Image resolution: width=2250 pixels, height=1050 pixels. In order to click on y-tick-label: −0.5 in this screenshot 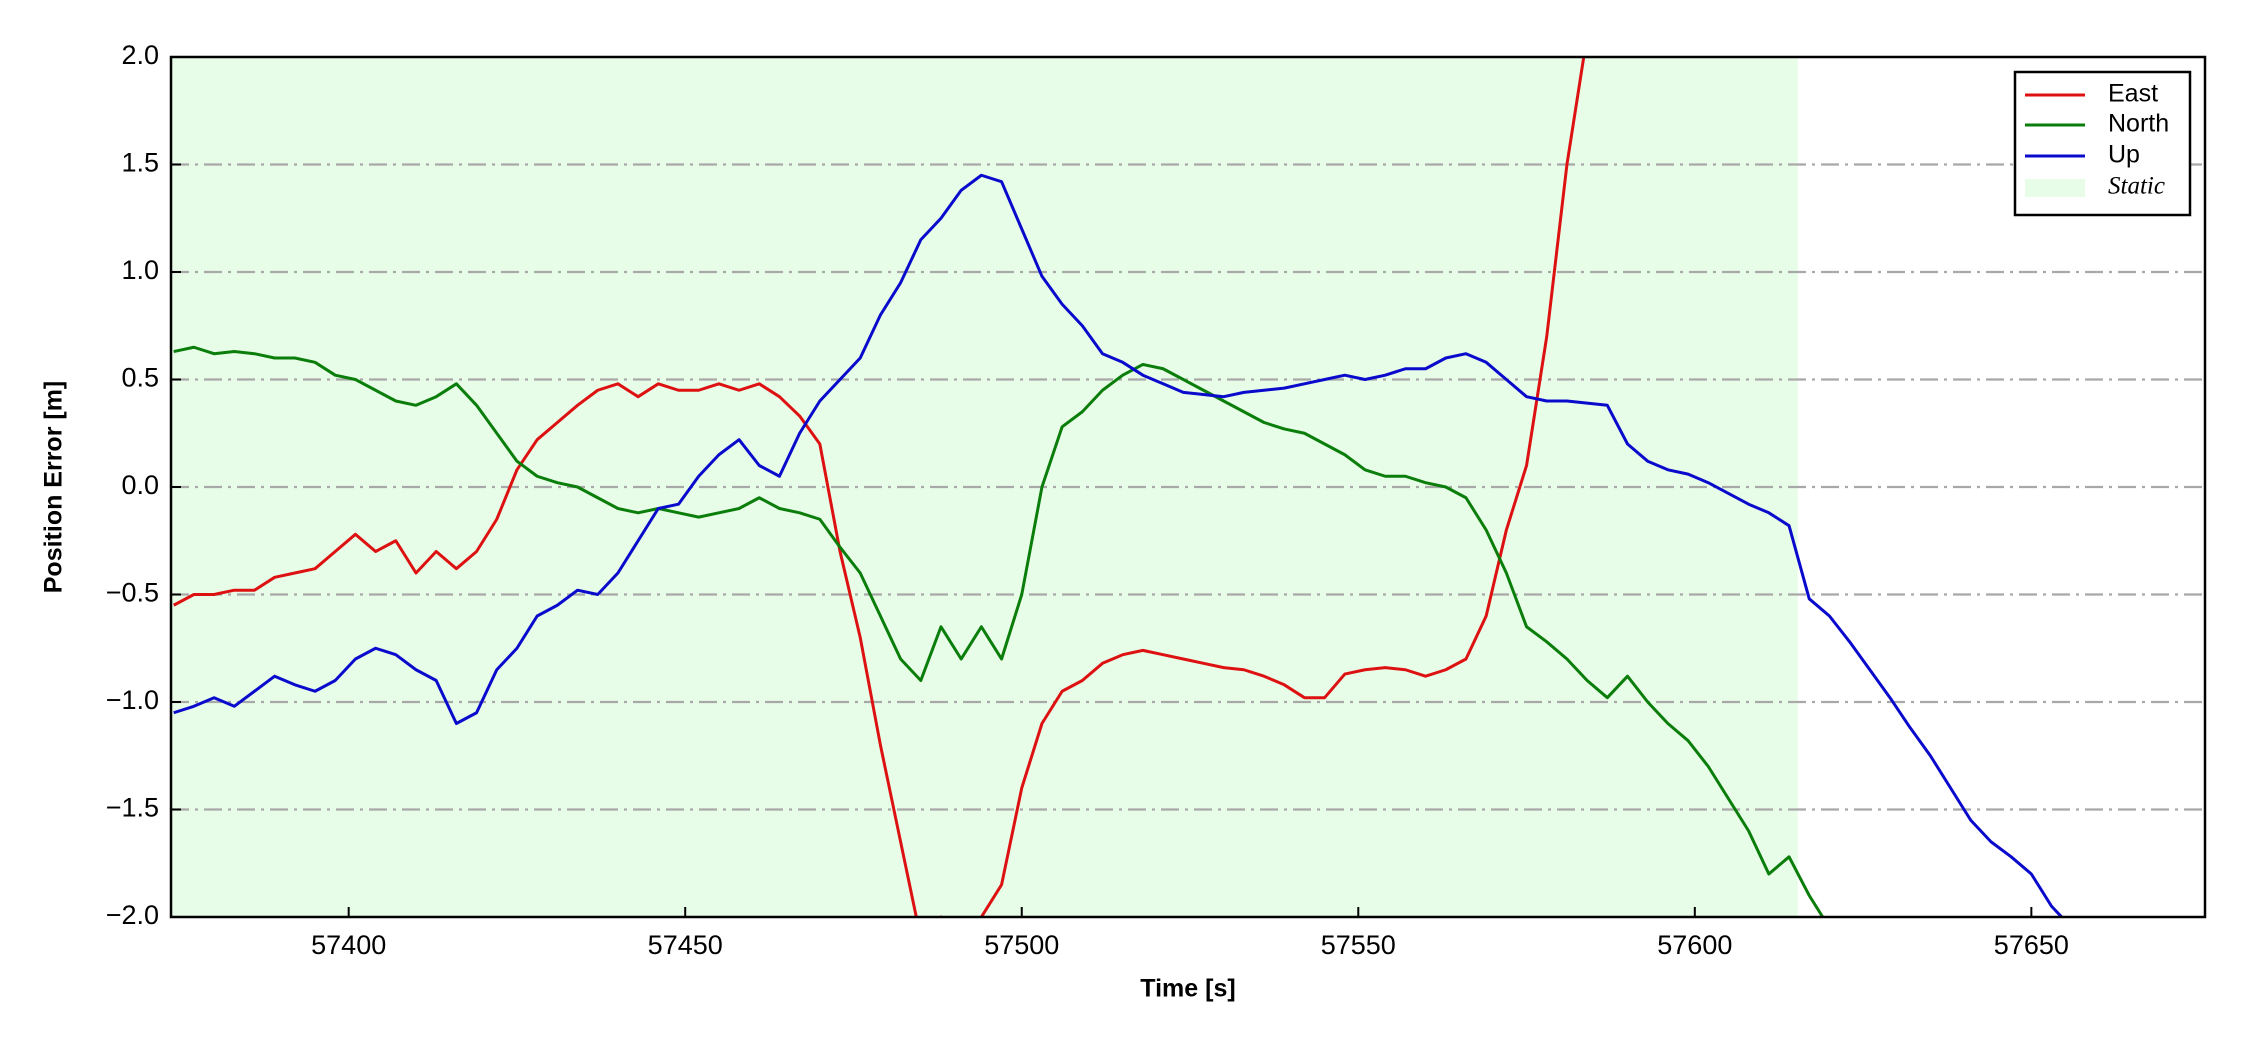, I will do `click(132, 593)`.